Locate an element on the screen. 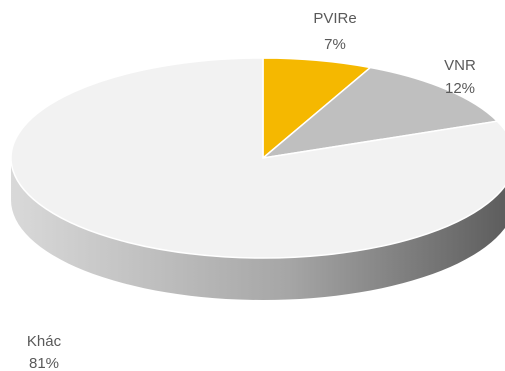 Image resolution: width=505 pixels, height=371 pixels. pie-slice-pvire is located at coordinates (317, 108).